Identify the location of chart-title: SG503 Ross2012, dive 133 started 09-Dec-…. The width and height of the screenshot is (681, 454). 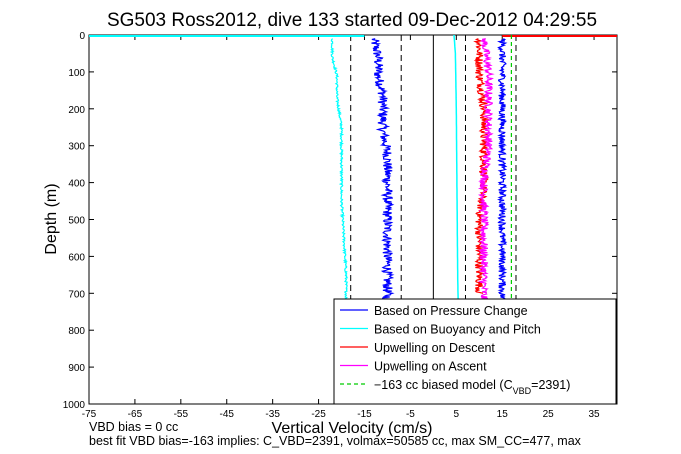
(352, 20).